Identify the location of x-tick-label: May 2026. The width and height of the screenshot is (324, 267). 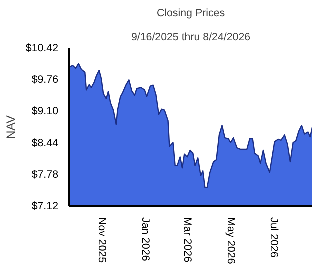
(230, 241).